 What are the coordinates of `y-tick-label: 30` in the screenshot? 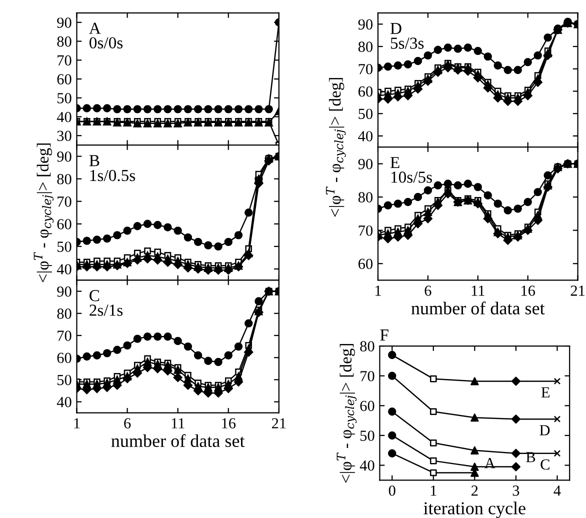 It's located at (64, 136).